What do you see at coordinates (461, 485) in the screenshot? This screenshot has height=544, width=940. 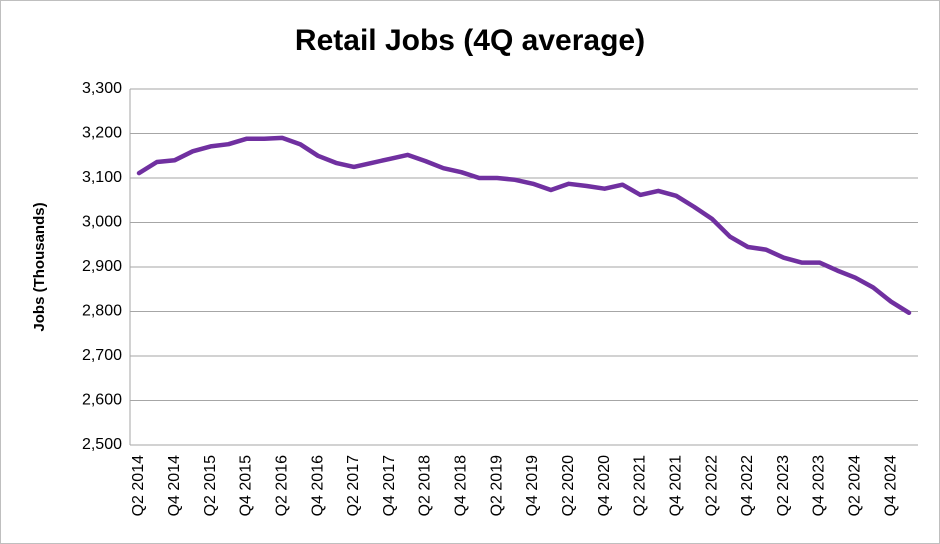 I see `x-tick-label: Q4 2018` at bounding box center [461, 485].